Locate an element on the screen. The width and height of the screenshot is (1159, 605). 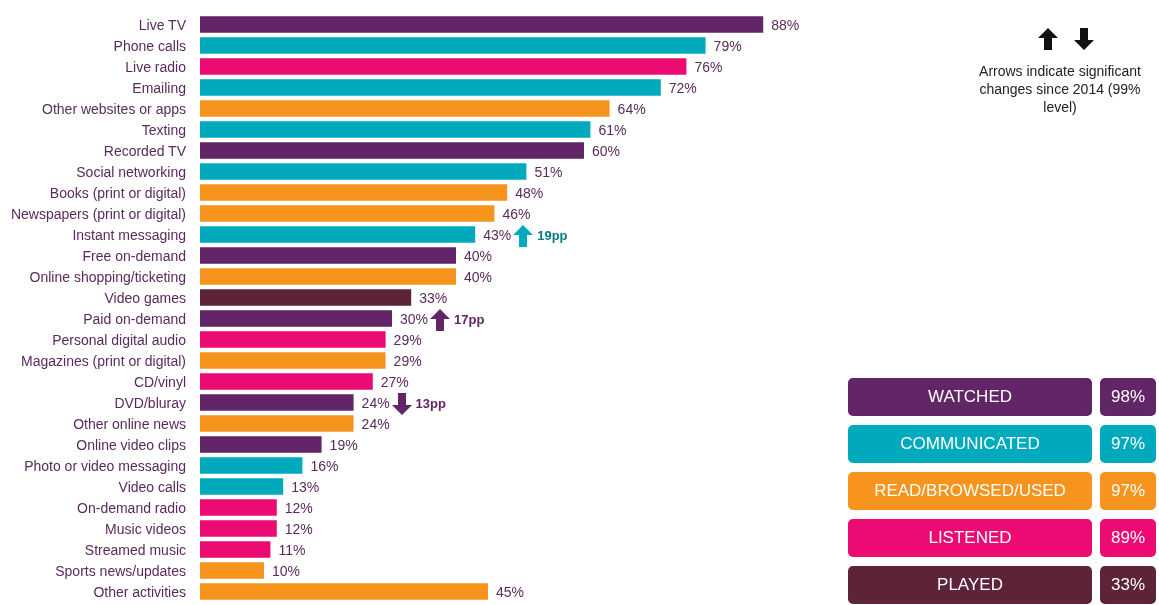
data-label: 10% is located at coordinates (286, 570).